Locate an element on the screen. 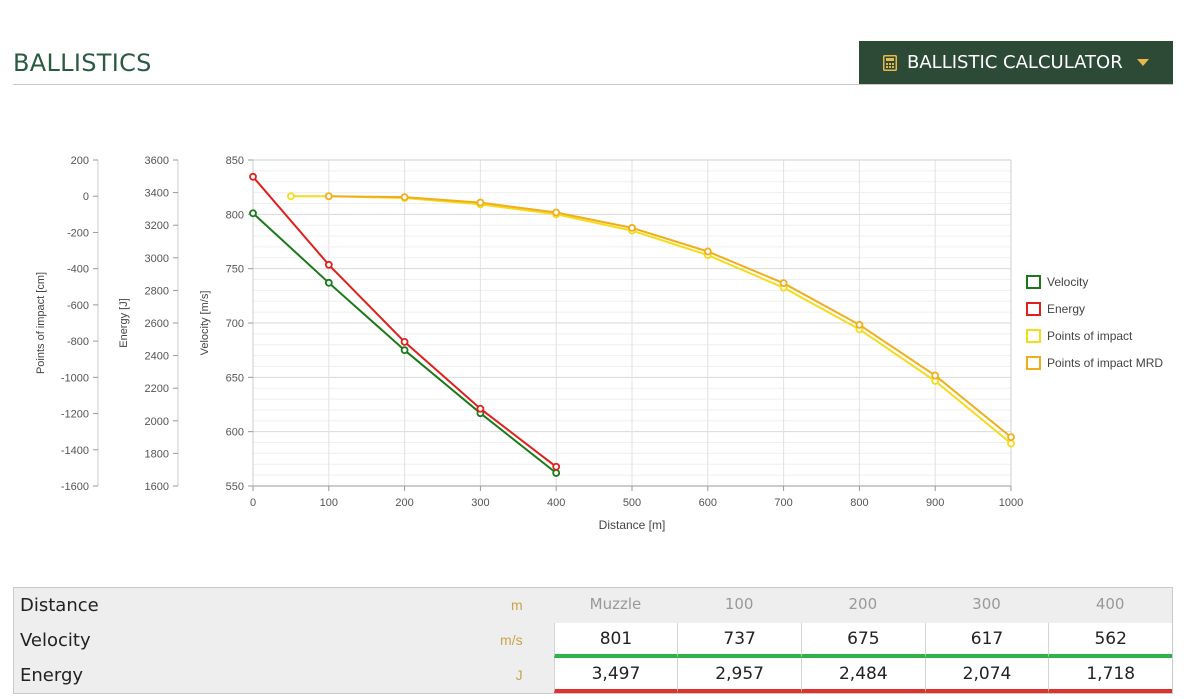 The height and width of the screenshot is (699, 1187). x-tick-label: 500 is located at coordinates (632, 503).